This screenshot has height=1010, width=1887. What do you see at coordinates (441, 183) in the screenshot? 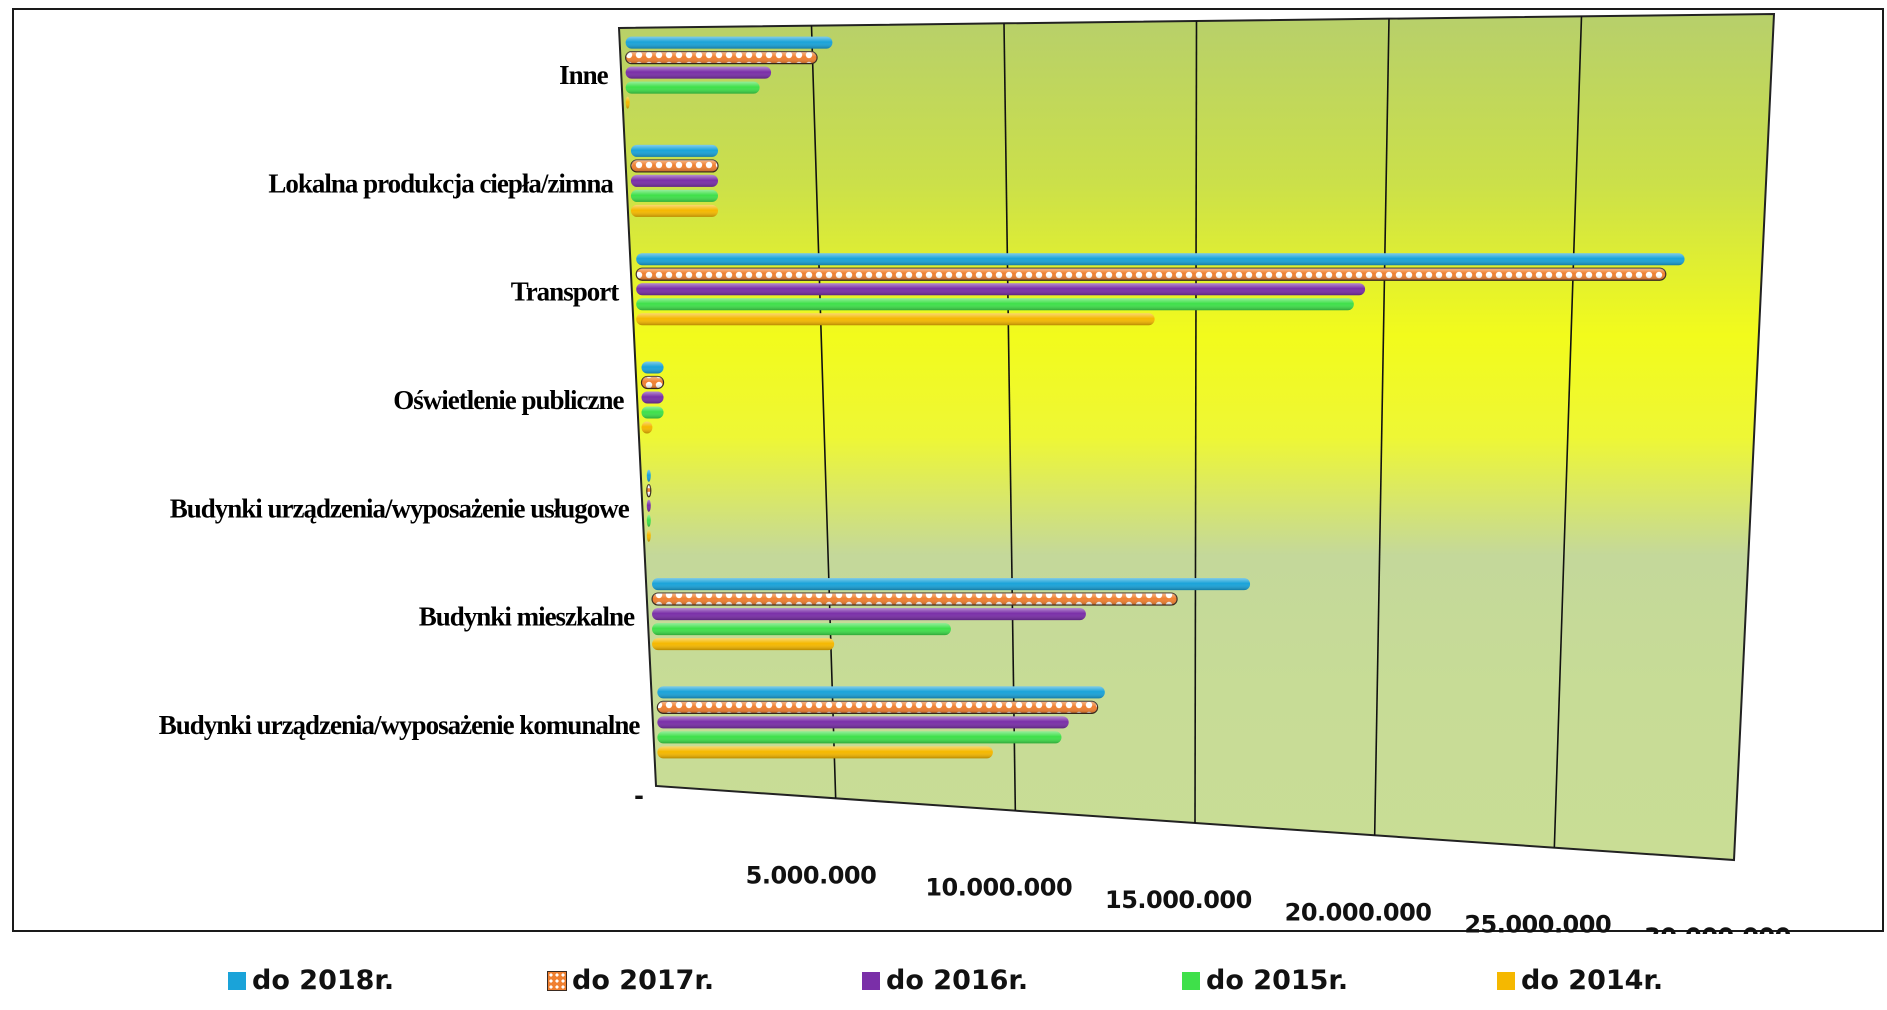
I see `category-label: Lokalna produkcja ciepła/zimna` at bounding box center [441, 183].